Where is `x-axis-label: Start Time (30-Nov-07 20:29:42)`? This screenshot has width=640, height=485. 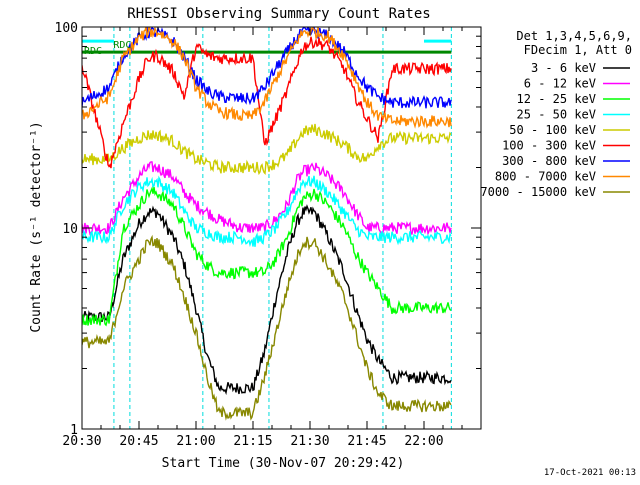 x-axis-label: Start Time (30-Nov-07 20:29:42) is located at coordinates (283, 463).